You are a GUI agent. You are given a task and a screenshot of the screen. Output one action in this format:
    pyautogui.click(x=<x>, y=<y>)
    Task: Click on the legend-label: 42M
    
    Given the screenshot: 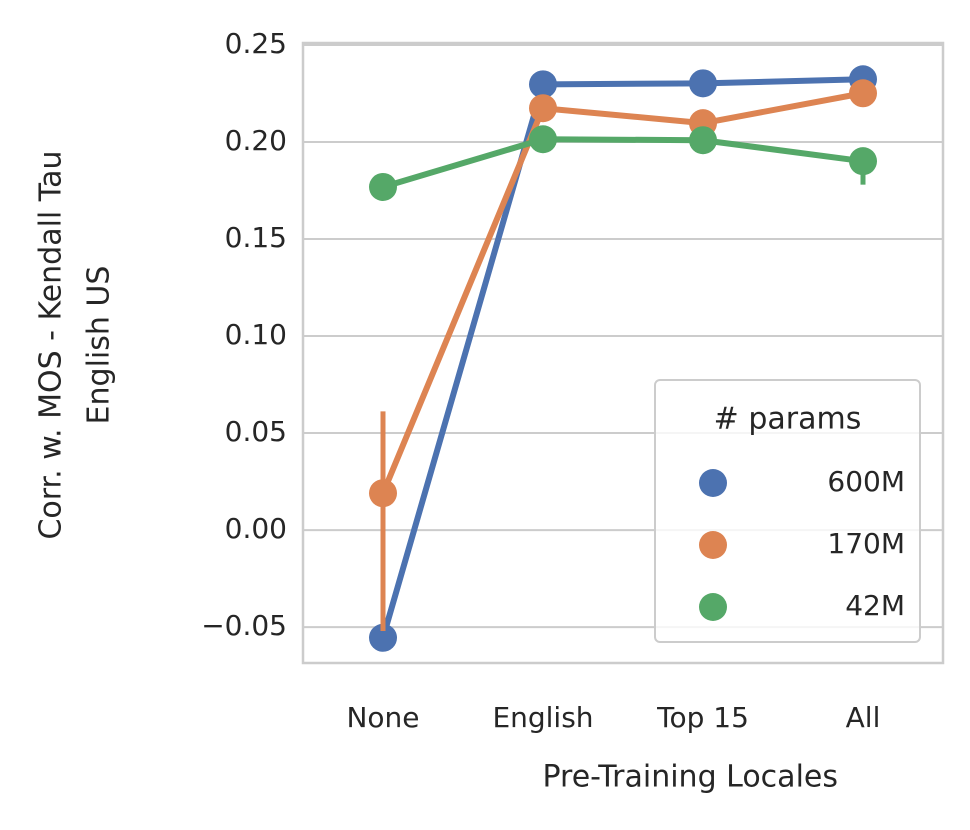 What is the action you would take?
    pyautogui.click(x=875, y=605)
    